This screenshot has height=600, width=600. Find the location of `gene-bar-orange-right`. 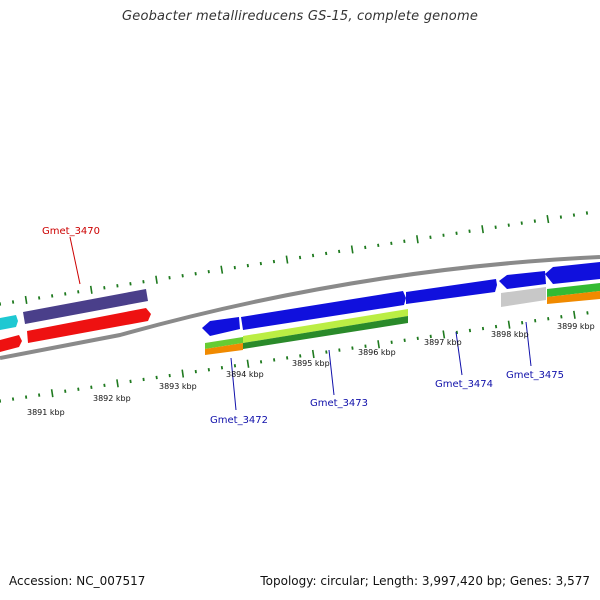

gene-bar-orange-right is located at coordinates (573, 297).